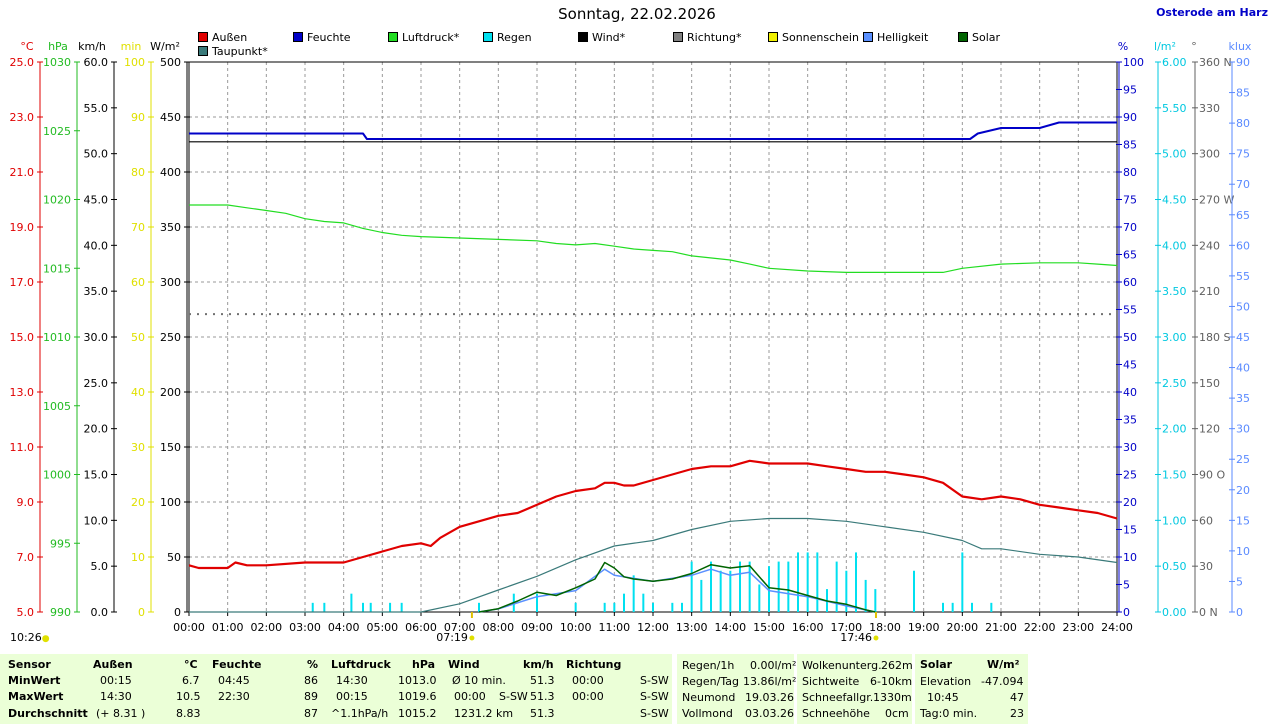 This screenshot has width=1274, height=724. What do you see at coordinates (170, 502) in the screenshot?
I see `solar-axis-tick-label: 100` at bounding box center [170, 502].